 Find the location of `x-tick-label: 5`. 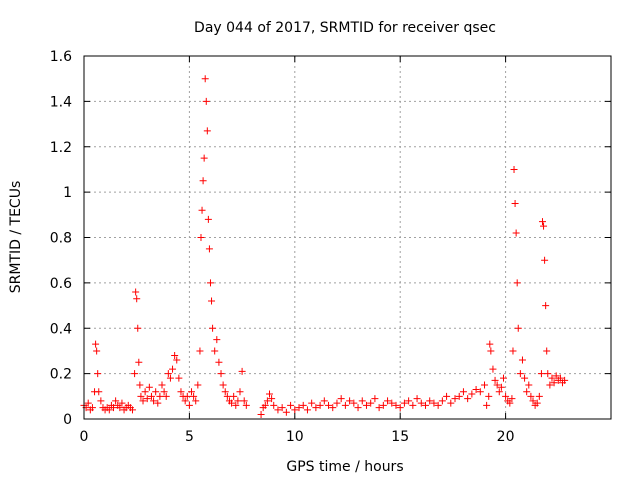

x-tick-label: 5 is located at coordinates (189, 437).